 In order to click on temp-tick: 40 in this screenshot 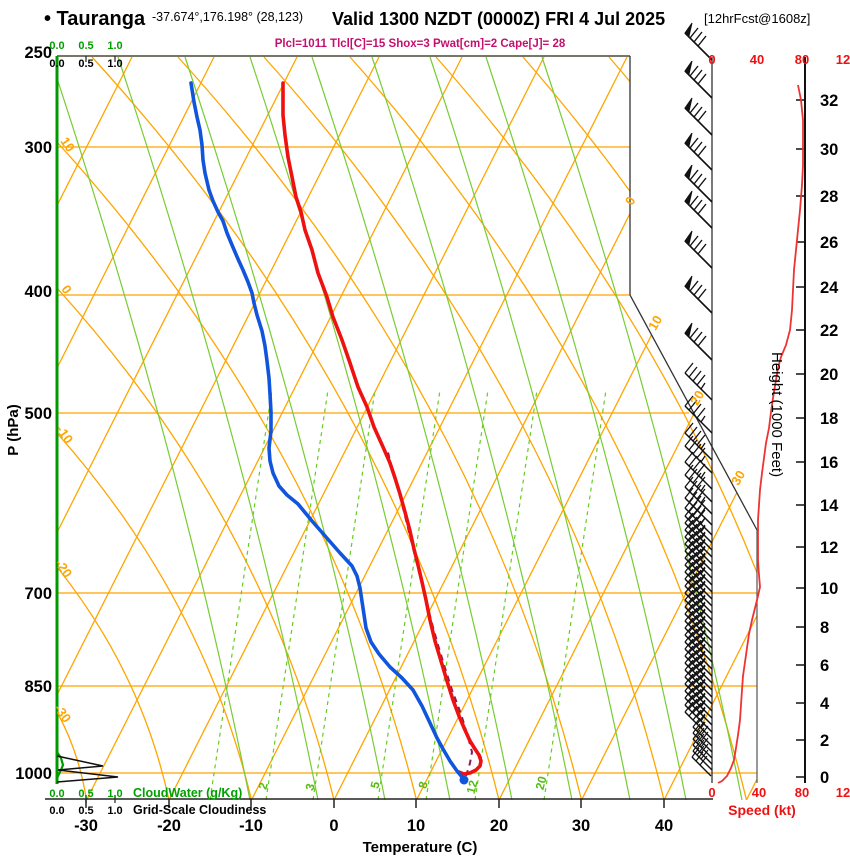, I will do `click(664, 826)`.